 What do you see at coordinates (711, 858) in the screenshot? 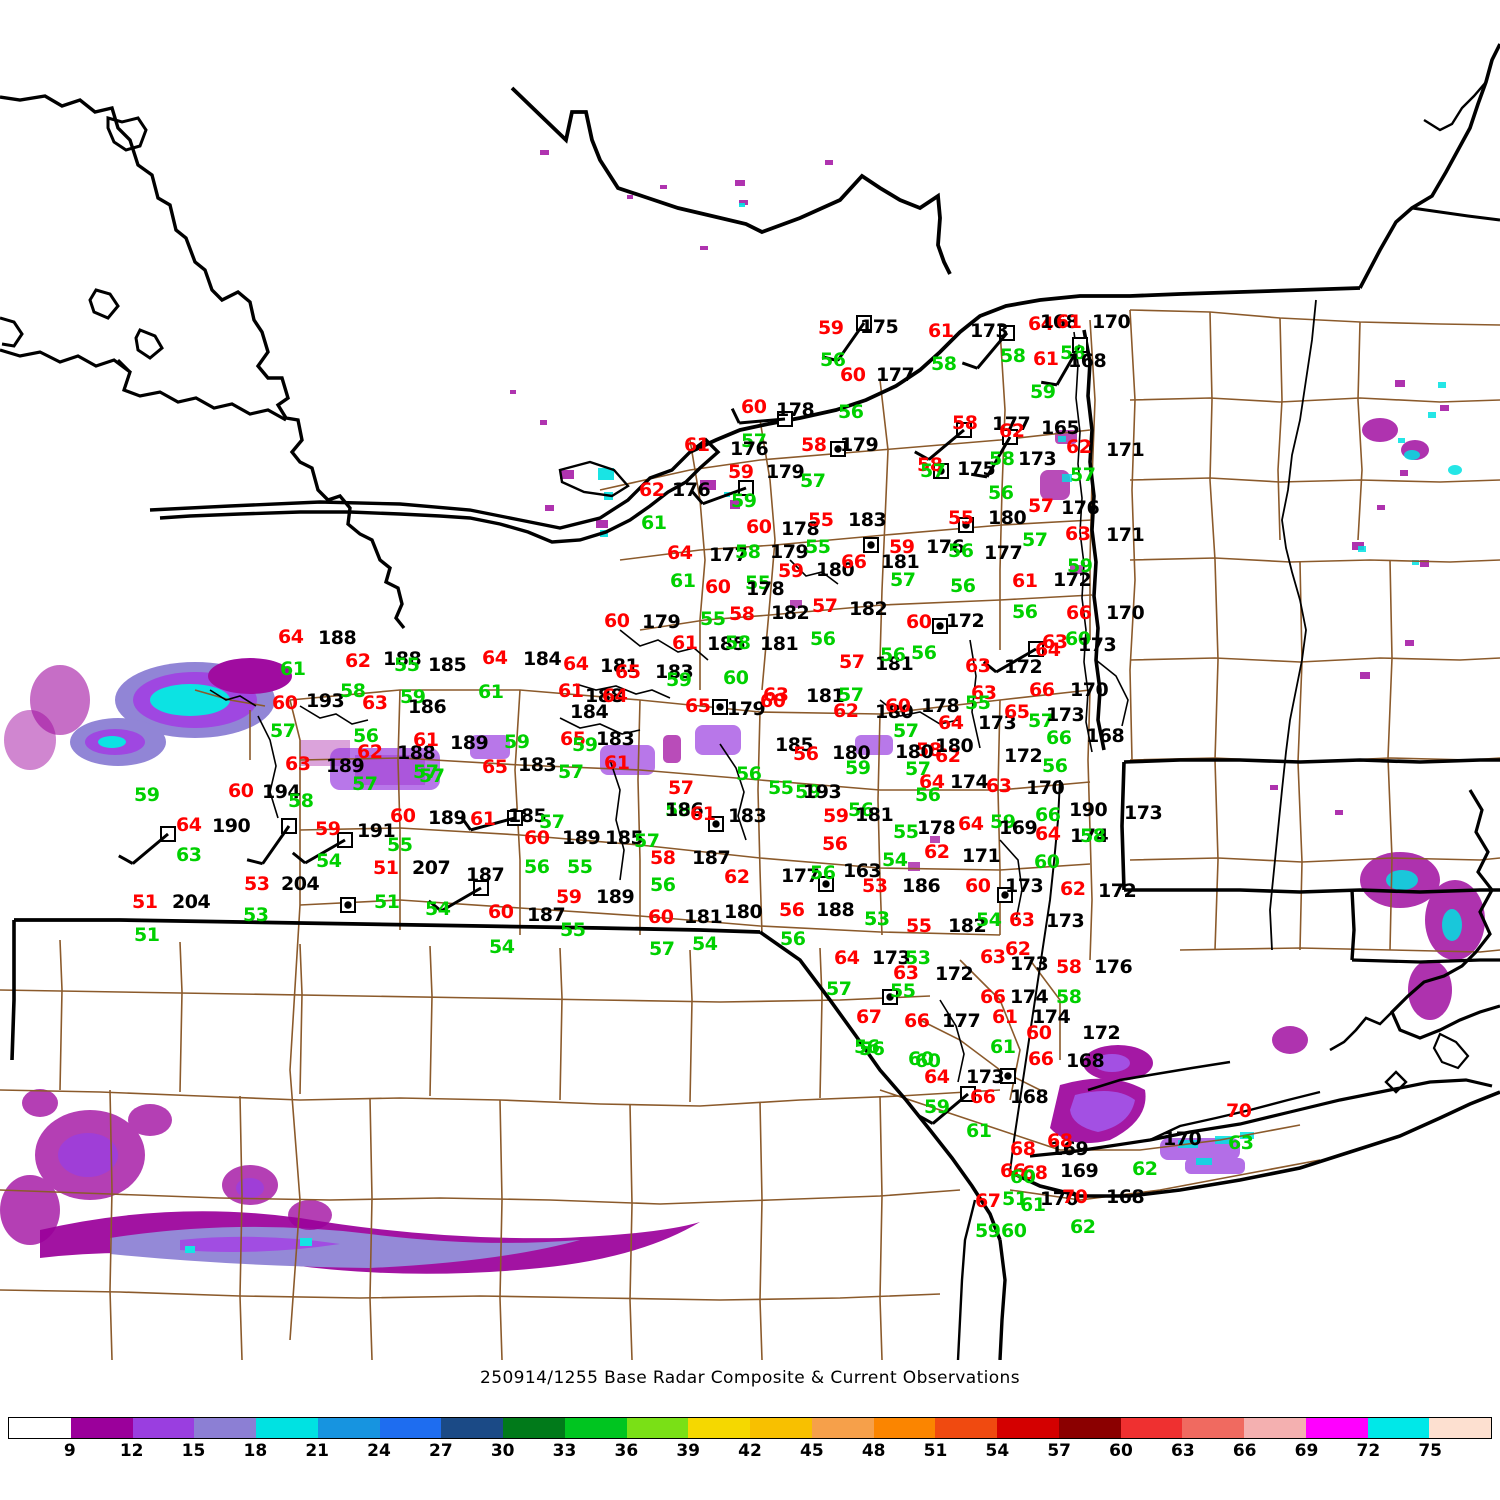
I see `pressure-value: 187` at bounding box center [711, 858].